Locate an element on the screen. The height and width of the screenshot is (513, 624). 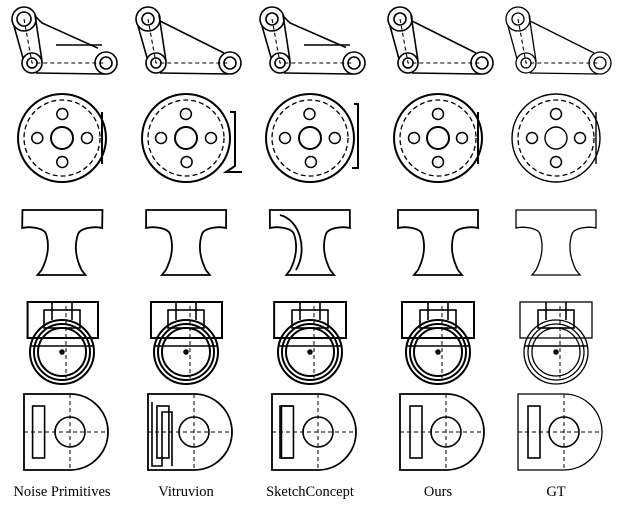
column-label-vitruvion: Vitruvion is located at coordinates (186, 492).